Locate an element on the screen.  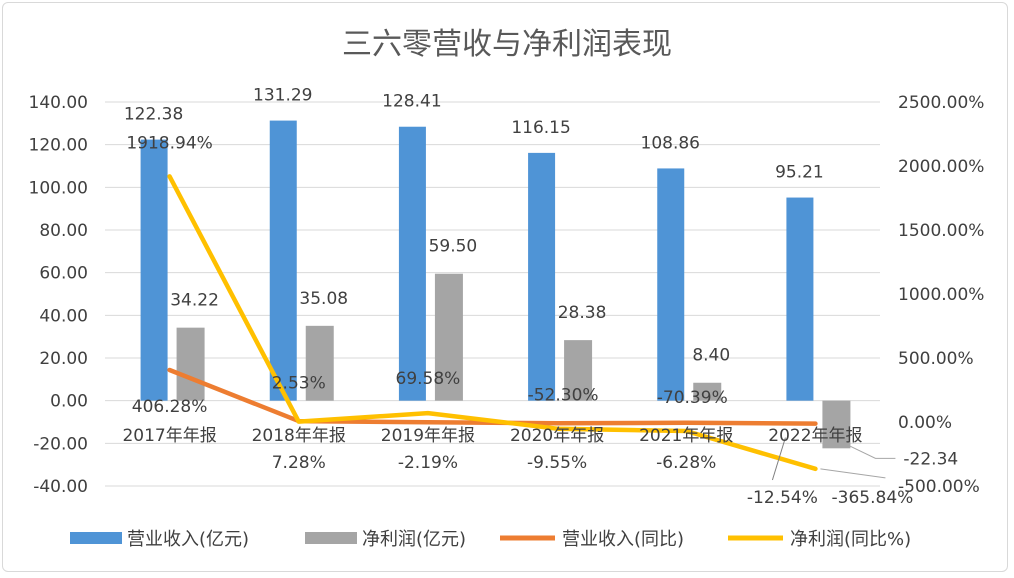
left-axis-tick-label: 140.00 is located at coordinates (58, 103).